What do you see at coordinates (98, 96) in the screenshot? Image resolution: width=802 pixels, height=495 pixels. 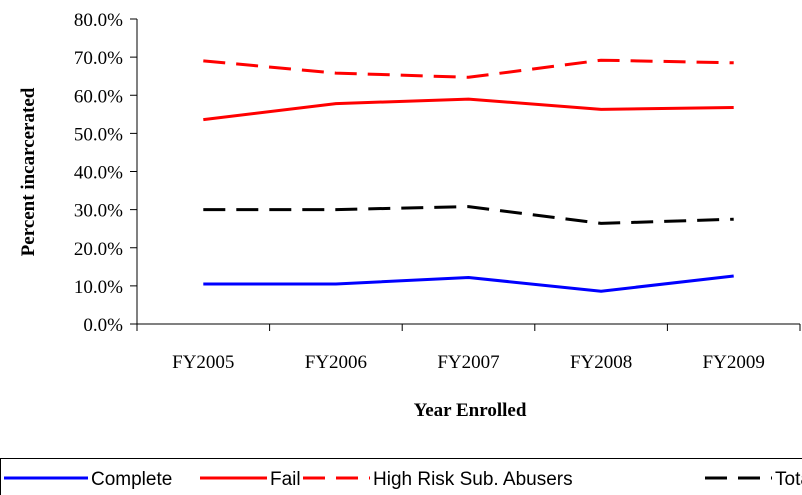 I see `y-tick-label: 60.0%` at bounding box center [98, 96].